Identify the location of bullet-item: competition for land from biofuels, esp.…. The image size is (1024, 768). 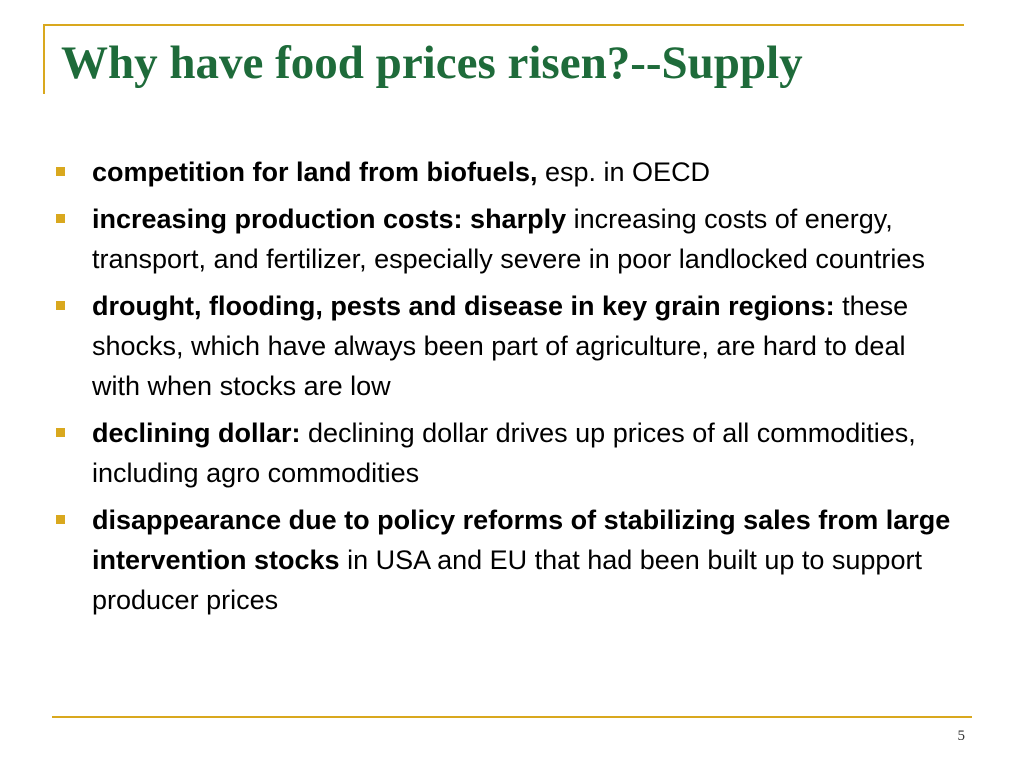
(506, 172).